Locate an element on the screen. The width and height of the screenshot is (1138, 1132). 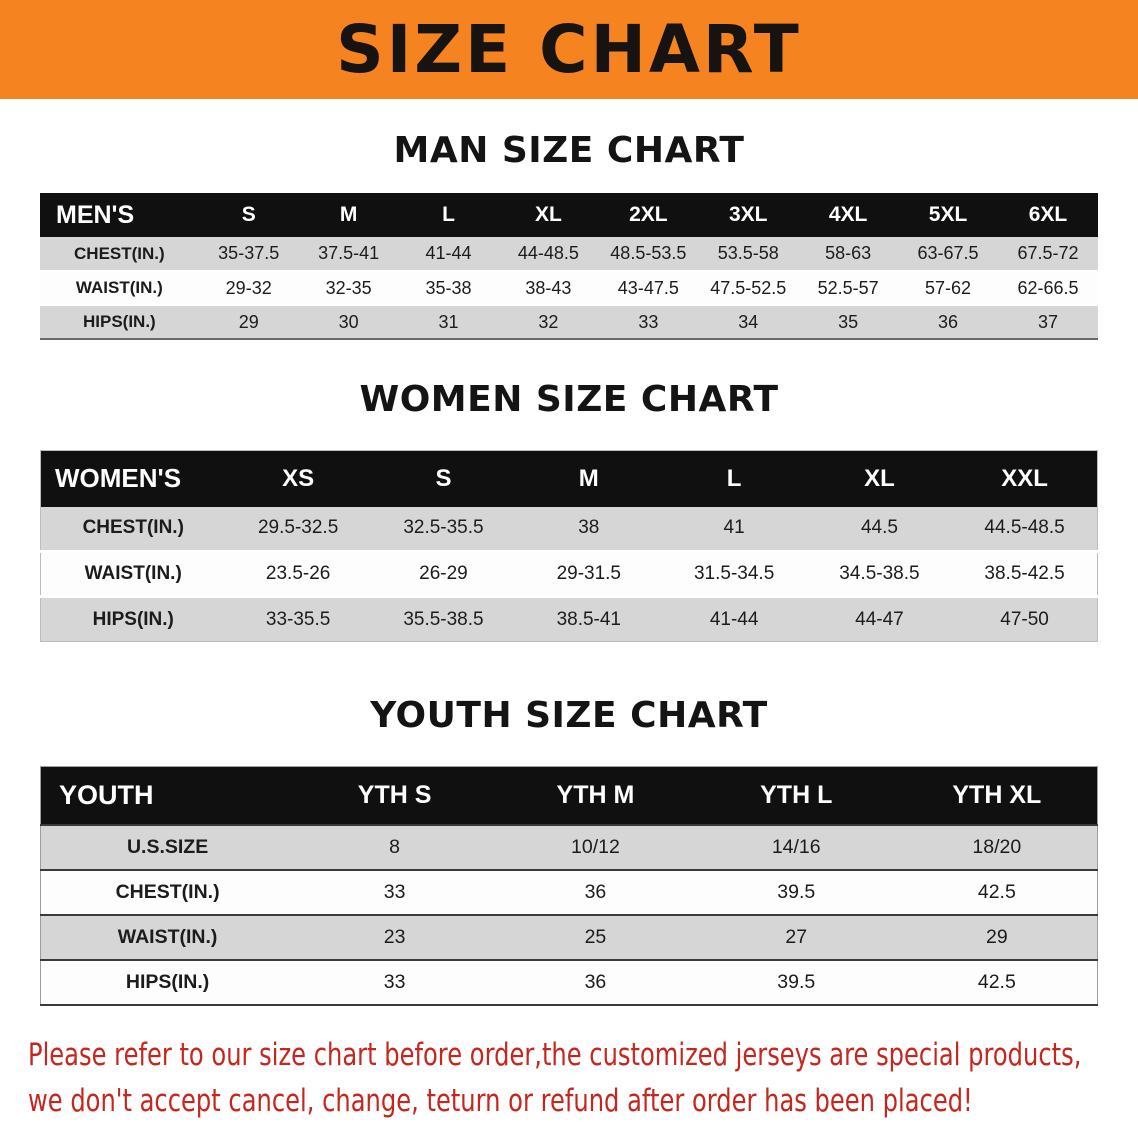
size-value: 29.5-32.5 is located at coordinates (298, 528).